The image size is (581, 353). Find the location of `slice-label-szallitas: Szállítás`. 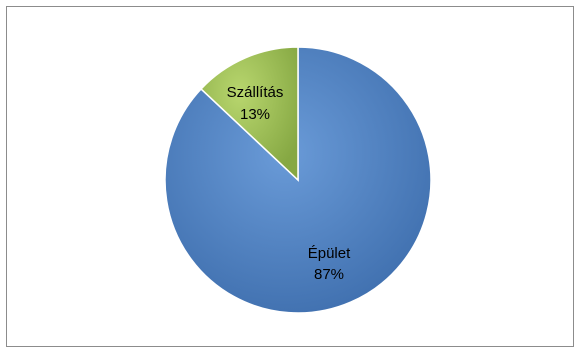

slice-label-szallitas: Szállítás is located at coordinates (255, 92).